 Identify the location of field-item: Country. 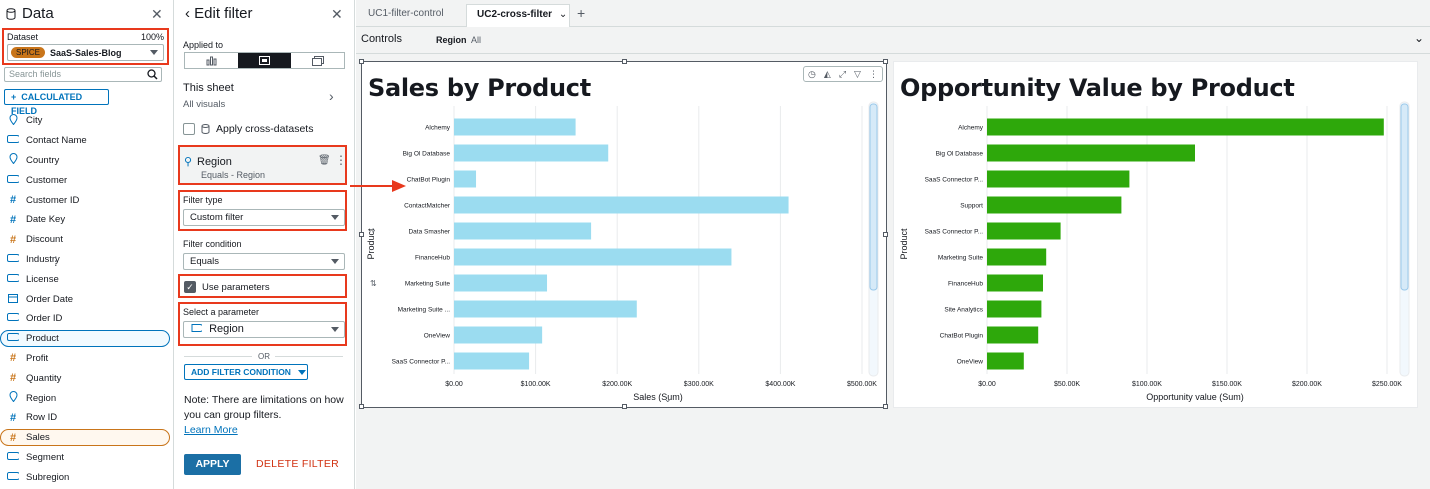
(87, 161).